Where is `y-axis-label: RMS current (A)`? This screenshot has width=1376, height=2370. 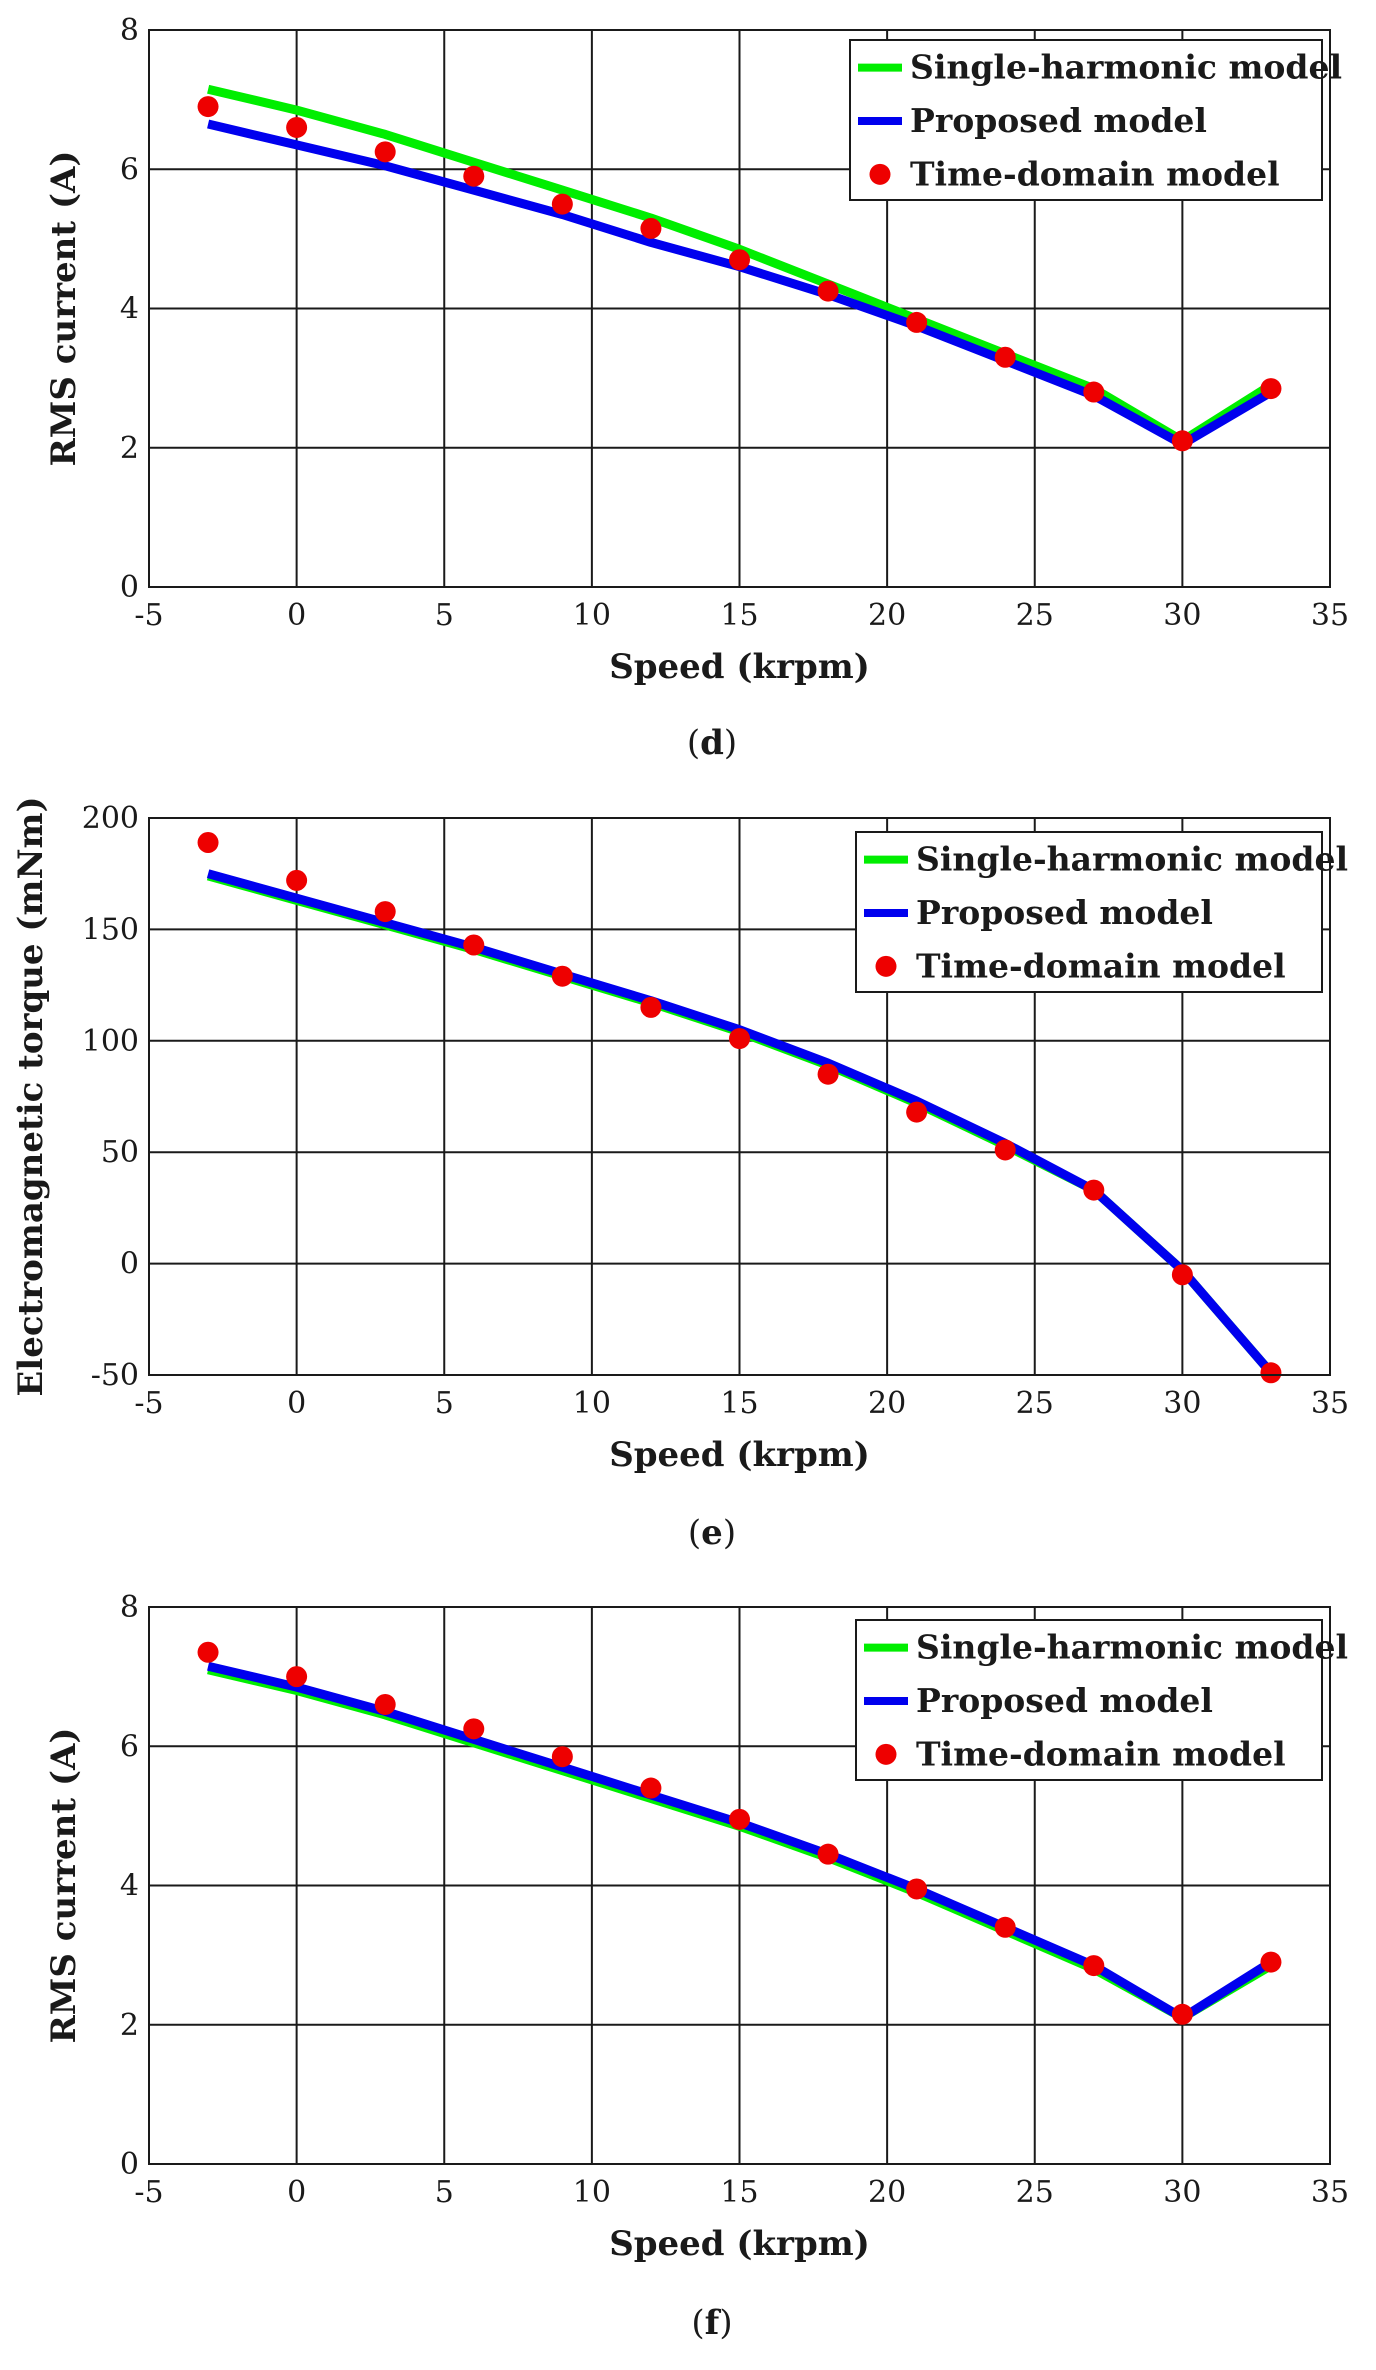
y-axis-label: RMS current (A) is located at coordinates (64, 309).